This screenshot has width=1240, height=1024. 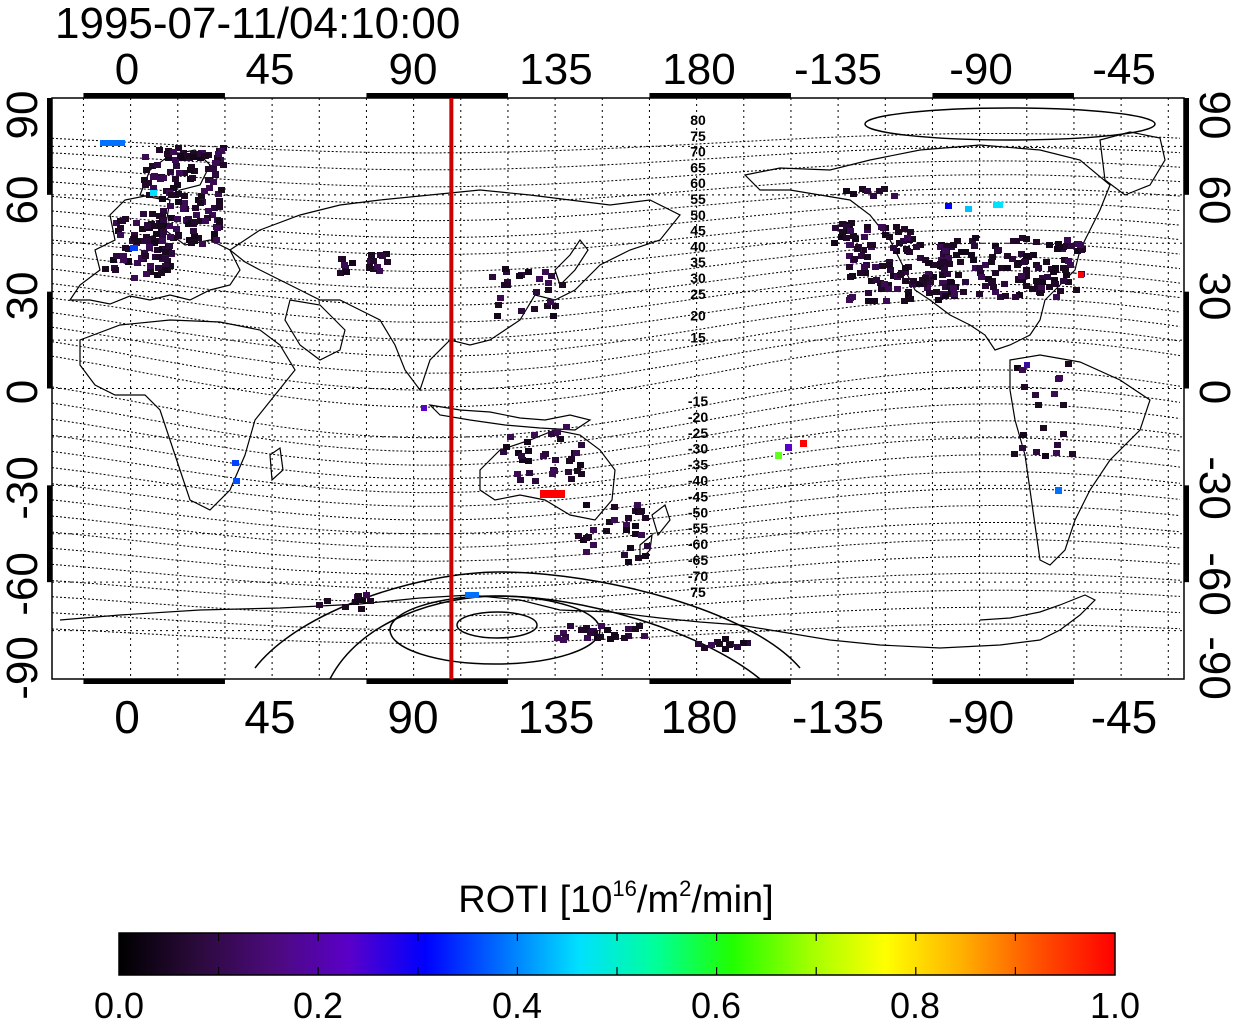 I want to click on contour-label-north: 30, so click(x=698, y=278).